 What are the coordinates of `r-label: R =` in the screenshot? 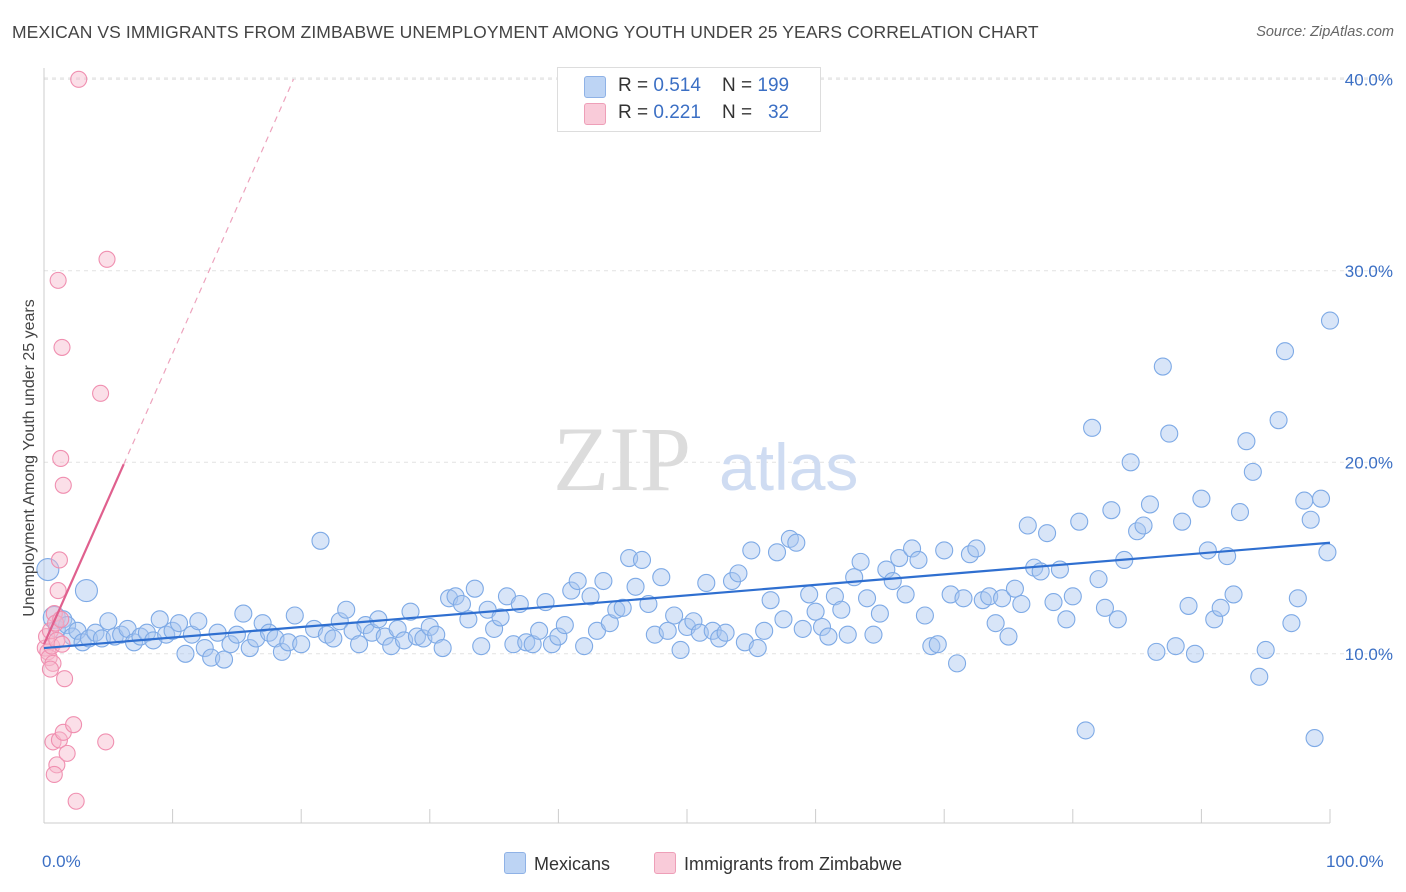 It's located at (633, 85).